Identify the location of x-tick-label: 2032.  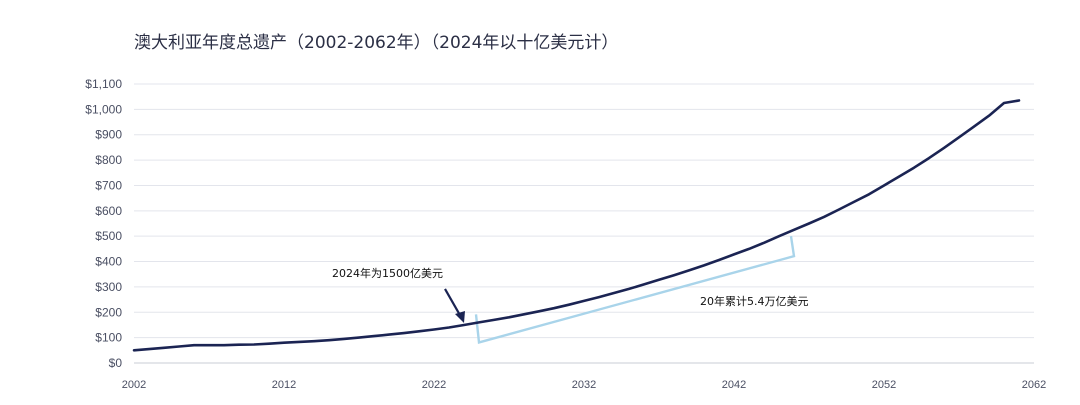
(584, 385).